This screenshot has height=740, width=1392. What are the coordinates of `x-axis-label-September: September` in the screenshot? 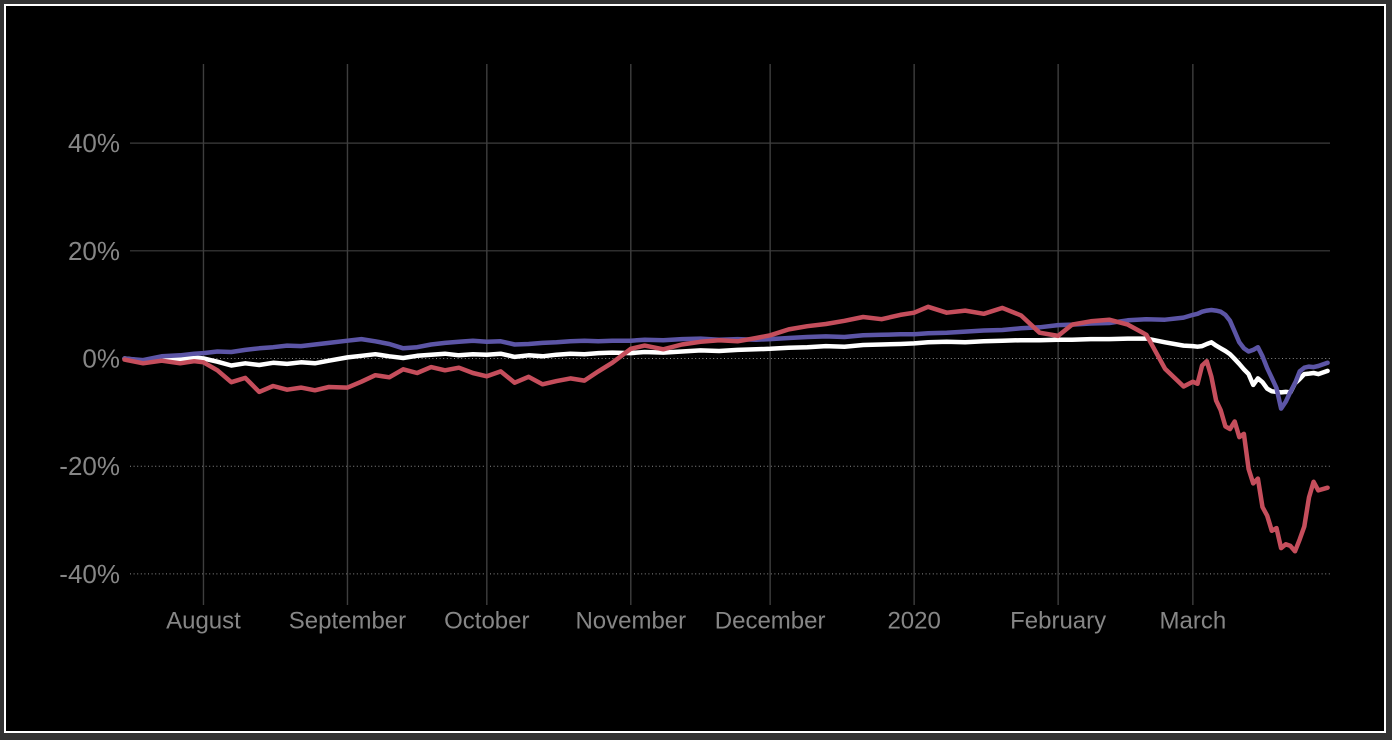 It's located at (347, 621).